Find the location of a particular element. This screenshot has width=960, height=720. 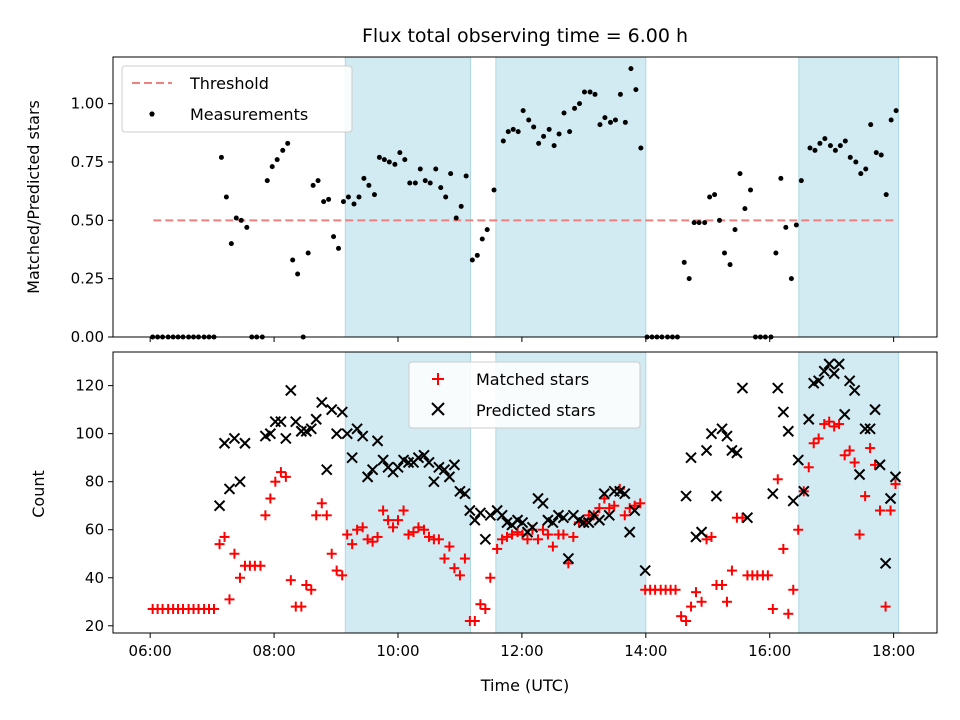

x-tick-label: 14:00 is located at coordinates (645, 651).